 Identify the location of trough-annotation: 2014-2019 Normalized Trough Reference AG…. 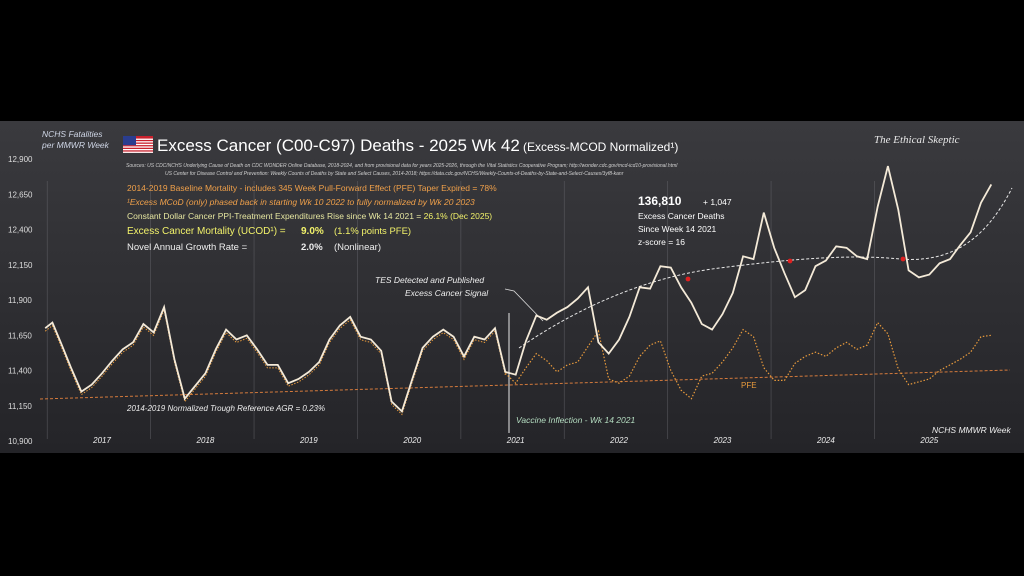
(225, 408).